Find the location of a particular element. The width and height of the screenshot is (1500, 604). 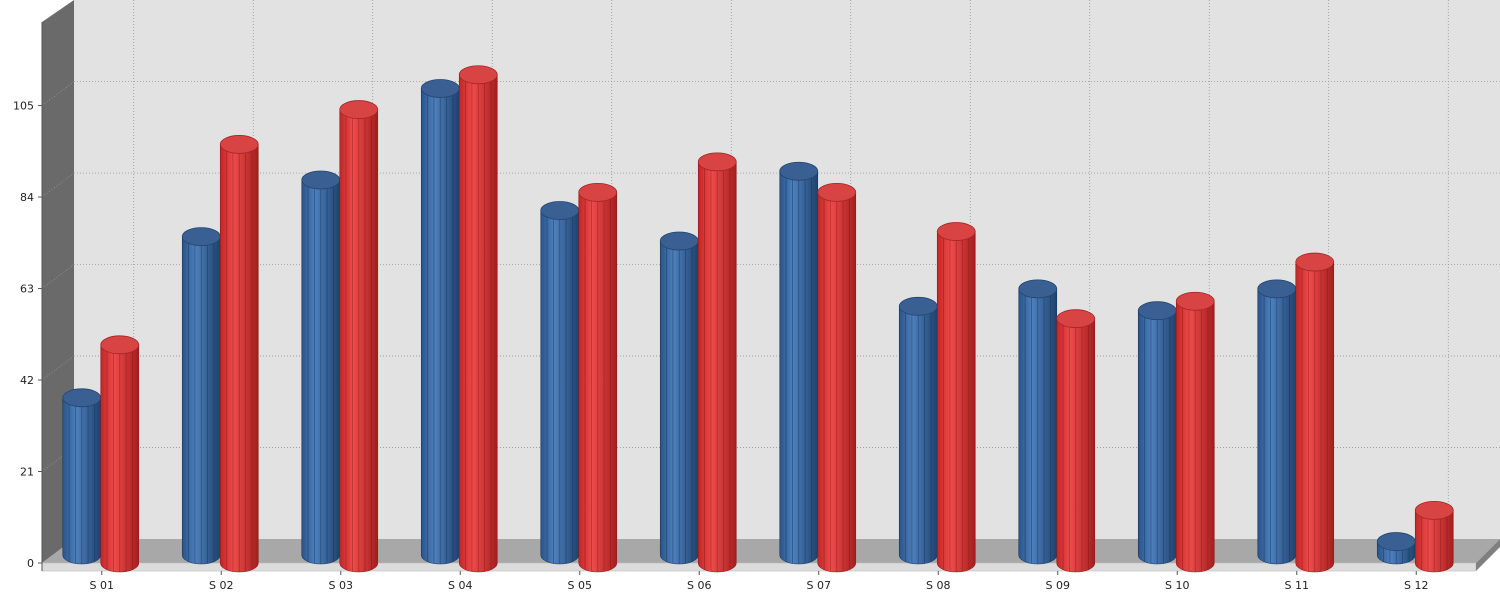

x-tick-label: S 12 is located at coordinates (1416, 585).